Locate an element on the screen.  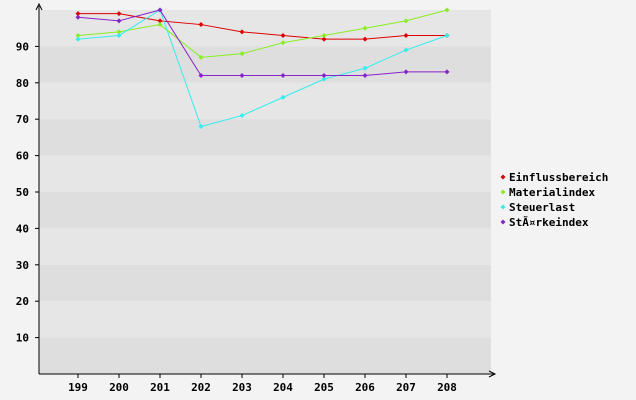
legend-label: Materialindex is located at coordinates (552, 192).